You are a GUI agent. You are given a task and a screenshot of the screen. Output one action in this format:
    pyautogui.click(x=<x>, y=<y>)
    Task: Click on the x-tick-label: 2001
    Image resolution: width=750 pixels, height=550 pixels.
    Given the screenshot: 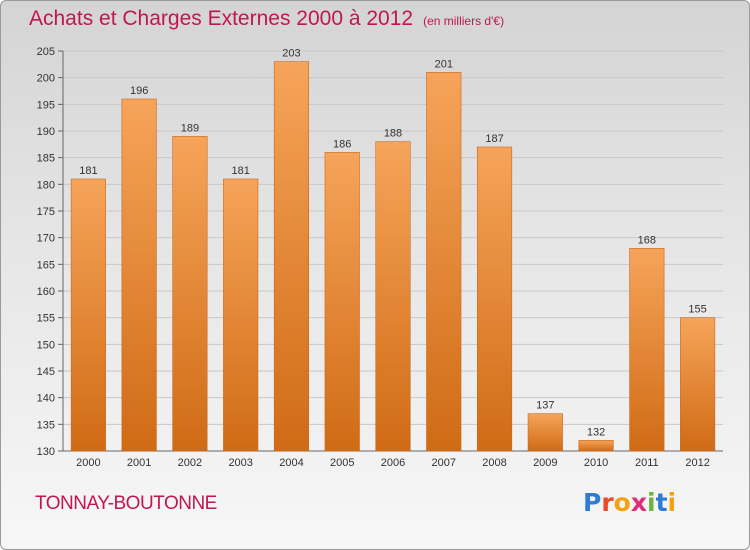 What is the action you would take?
    pyautogui.click(x=139, y=463)
    